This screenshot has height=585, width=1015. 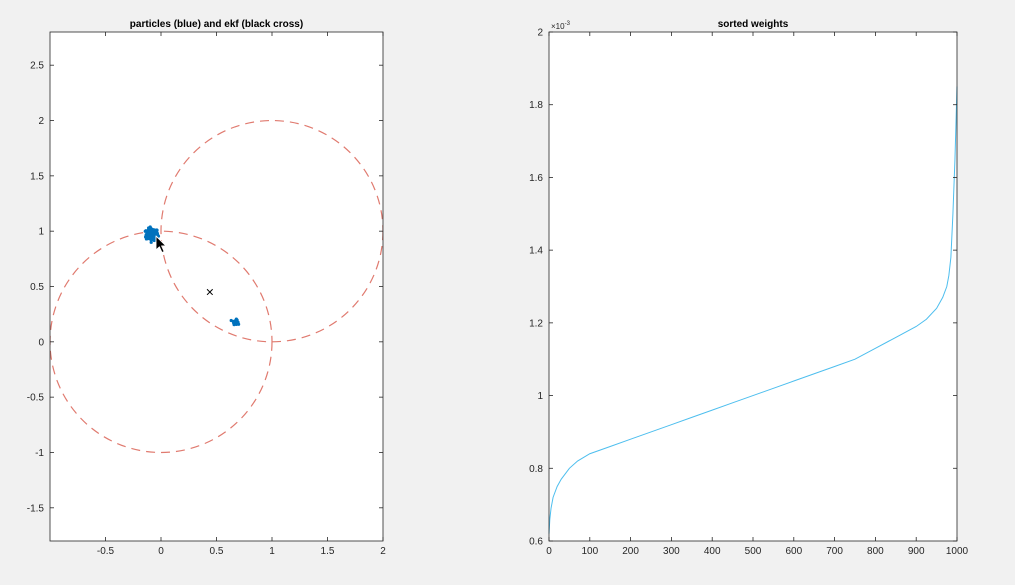 I want to click on particles-plot-x-tick-label: 0.5, so click(x=217, y=551).